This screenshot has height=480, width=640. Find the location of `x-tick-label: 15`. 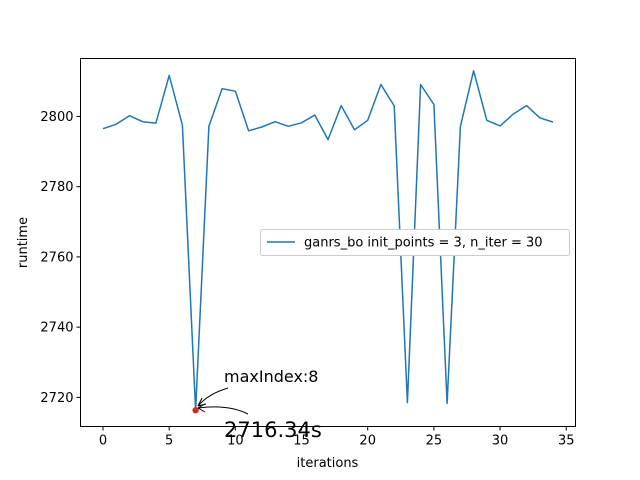

x-tick-label: 15 is located at coordinates (301, 441).